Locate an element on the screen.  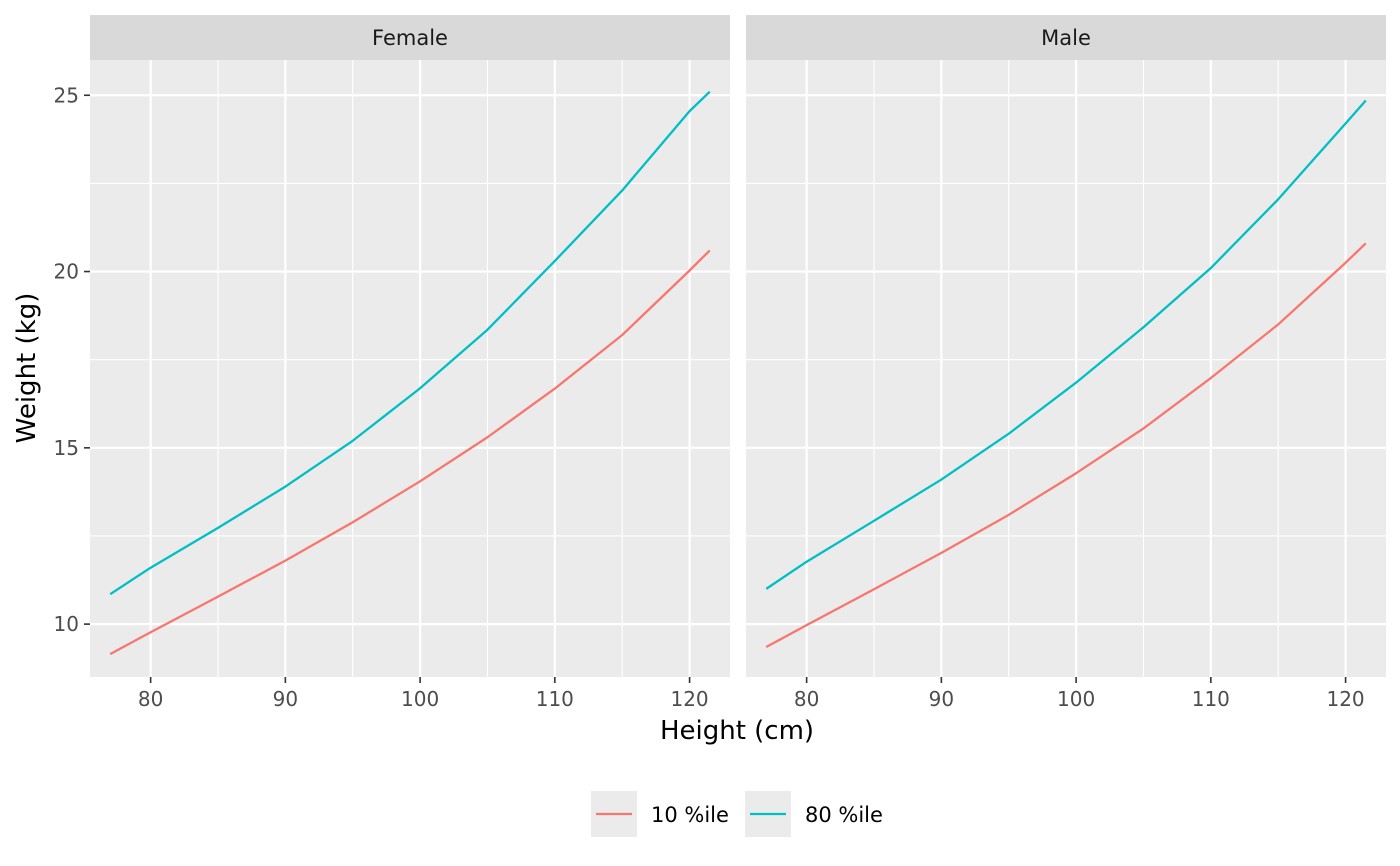
legend-label: 80 %ile is located at coordinates (844, 815).